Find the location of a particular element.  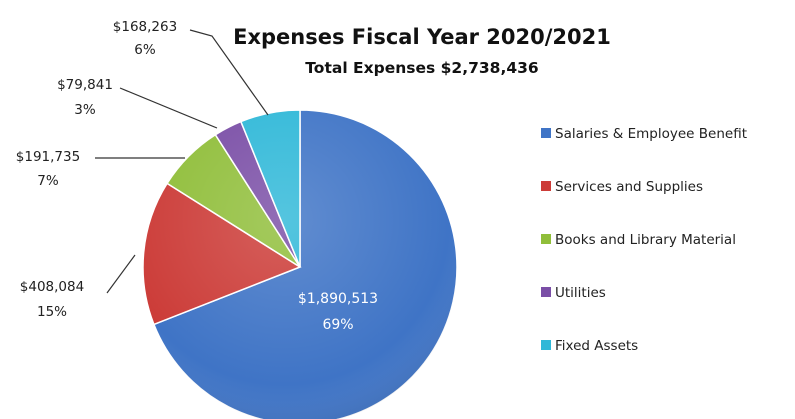

legend-label-salaries-and-employee-benefit: Salaries & Employee Benefit is located at coordinates (651, 134).